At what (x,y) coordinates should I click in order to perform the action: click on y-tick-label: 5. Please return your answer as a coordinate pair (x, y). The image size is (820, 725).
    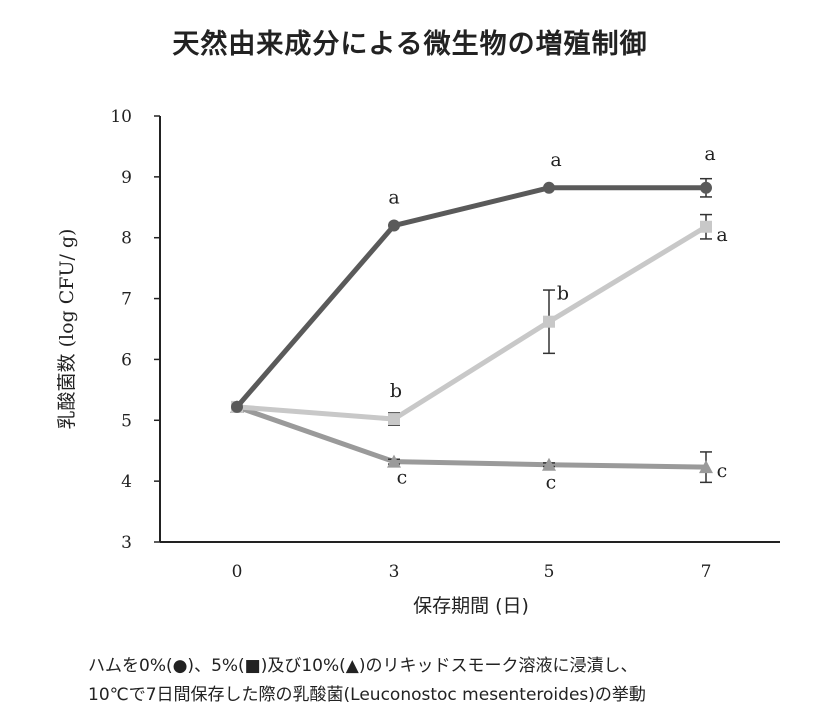
    Looking at the image, I should click on (126, 421).